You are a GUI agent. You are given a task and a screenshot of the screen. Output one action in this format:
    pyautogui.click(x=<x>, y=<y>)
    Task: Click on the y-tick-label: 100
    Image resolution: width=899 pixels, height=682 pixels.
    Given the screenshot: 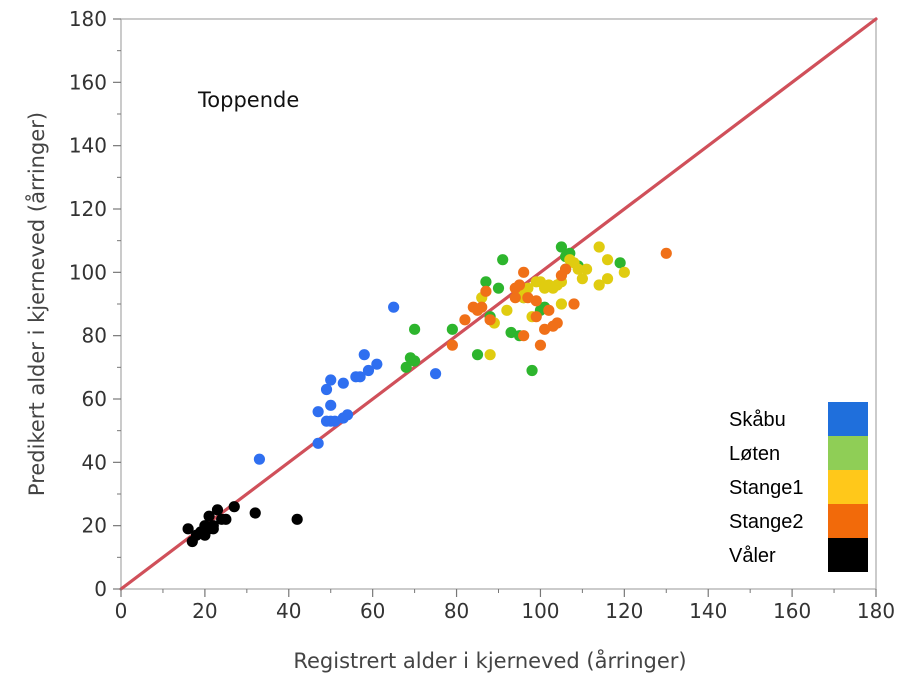 What is the action you would take?
    pyautogui.click(x=88, y=272)
    